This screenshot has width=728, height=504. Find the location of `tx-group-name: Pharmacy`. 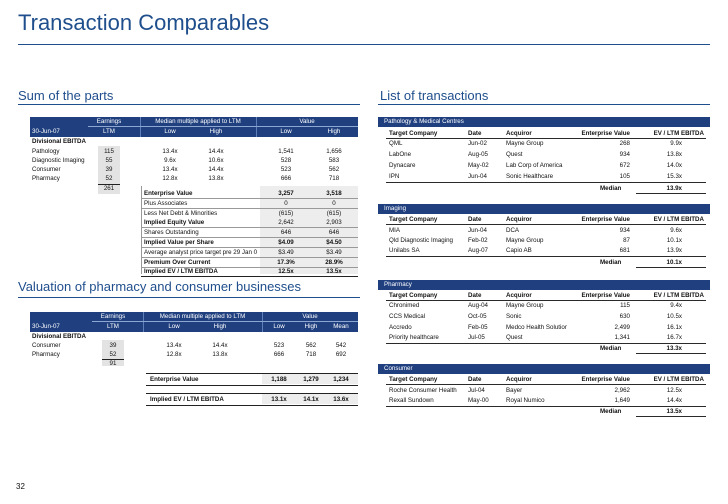

tx-group-name: Pharmacy is located at coordinates (398, 284).